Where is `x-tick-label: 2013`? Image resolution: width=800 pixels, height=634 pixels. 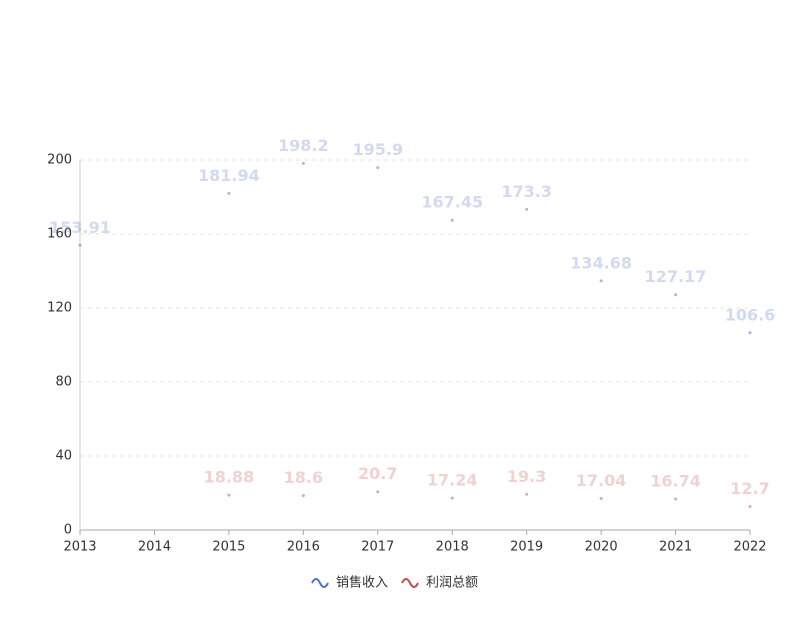
x-tick-label: 2013 is located at coordinates (79, 547).